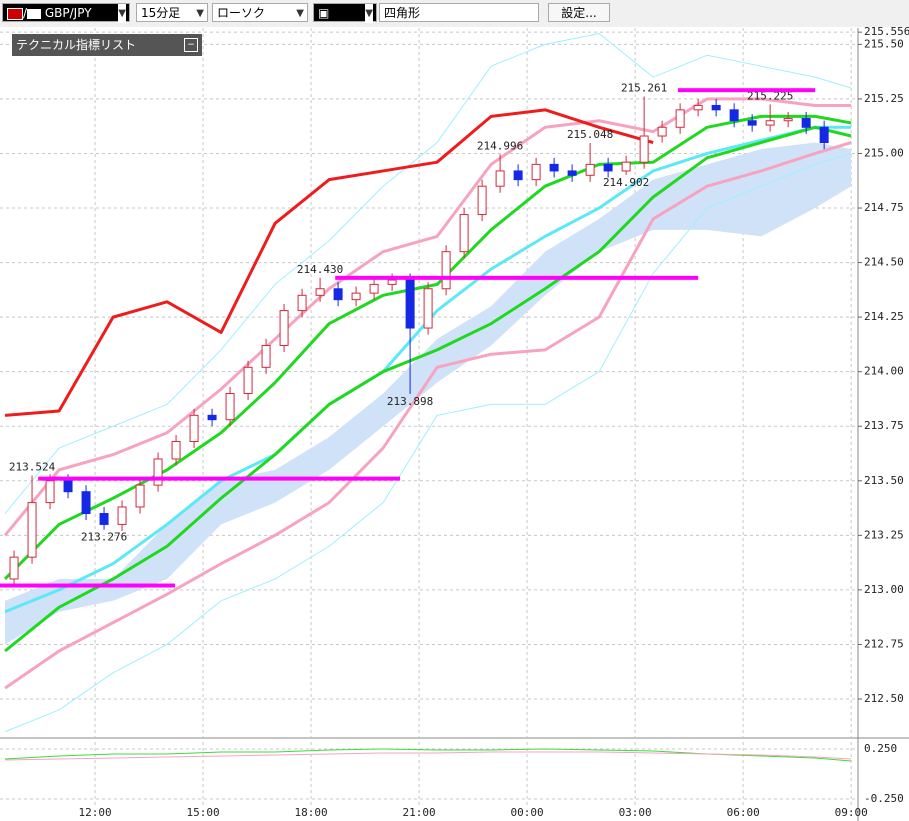  Describe the element at coordinates (590, 134) in the screenshot. I see `high-label: 215.048` at that location.